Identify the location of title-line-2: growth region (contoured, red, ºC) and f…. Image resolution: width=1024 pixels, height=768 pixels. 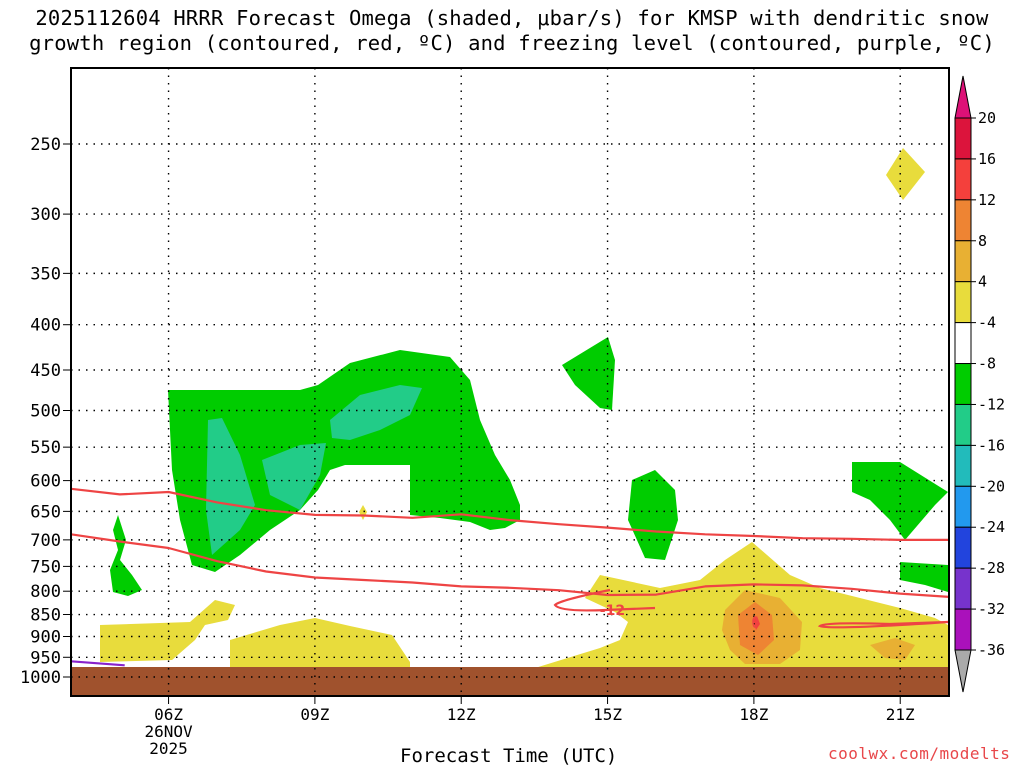
(512, 43).